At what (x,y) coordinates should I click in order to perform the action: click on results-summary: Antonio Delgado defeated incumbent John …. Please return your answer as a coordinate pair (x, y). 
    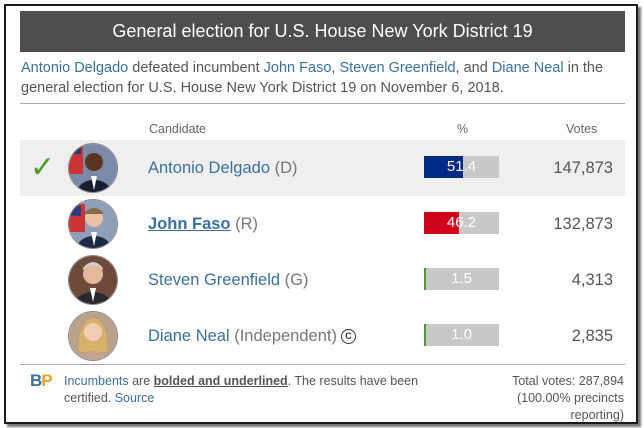
    Looking at the image, I should click on (312, 78).